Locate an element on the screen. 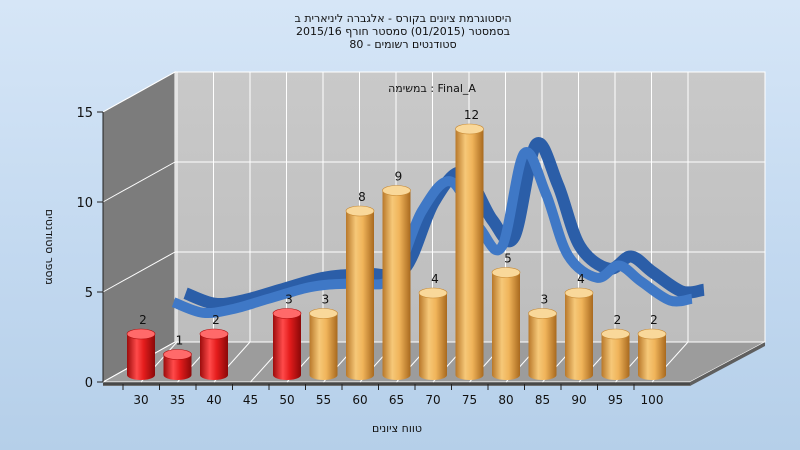 The image size is (800, 450). y-tick-label-0: 0 is located at coordinates (89, 383).